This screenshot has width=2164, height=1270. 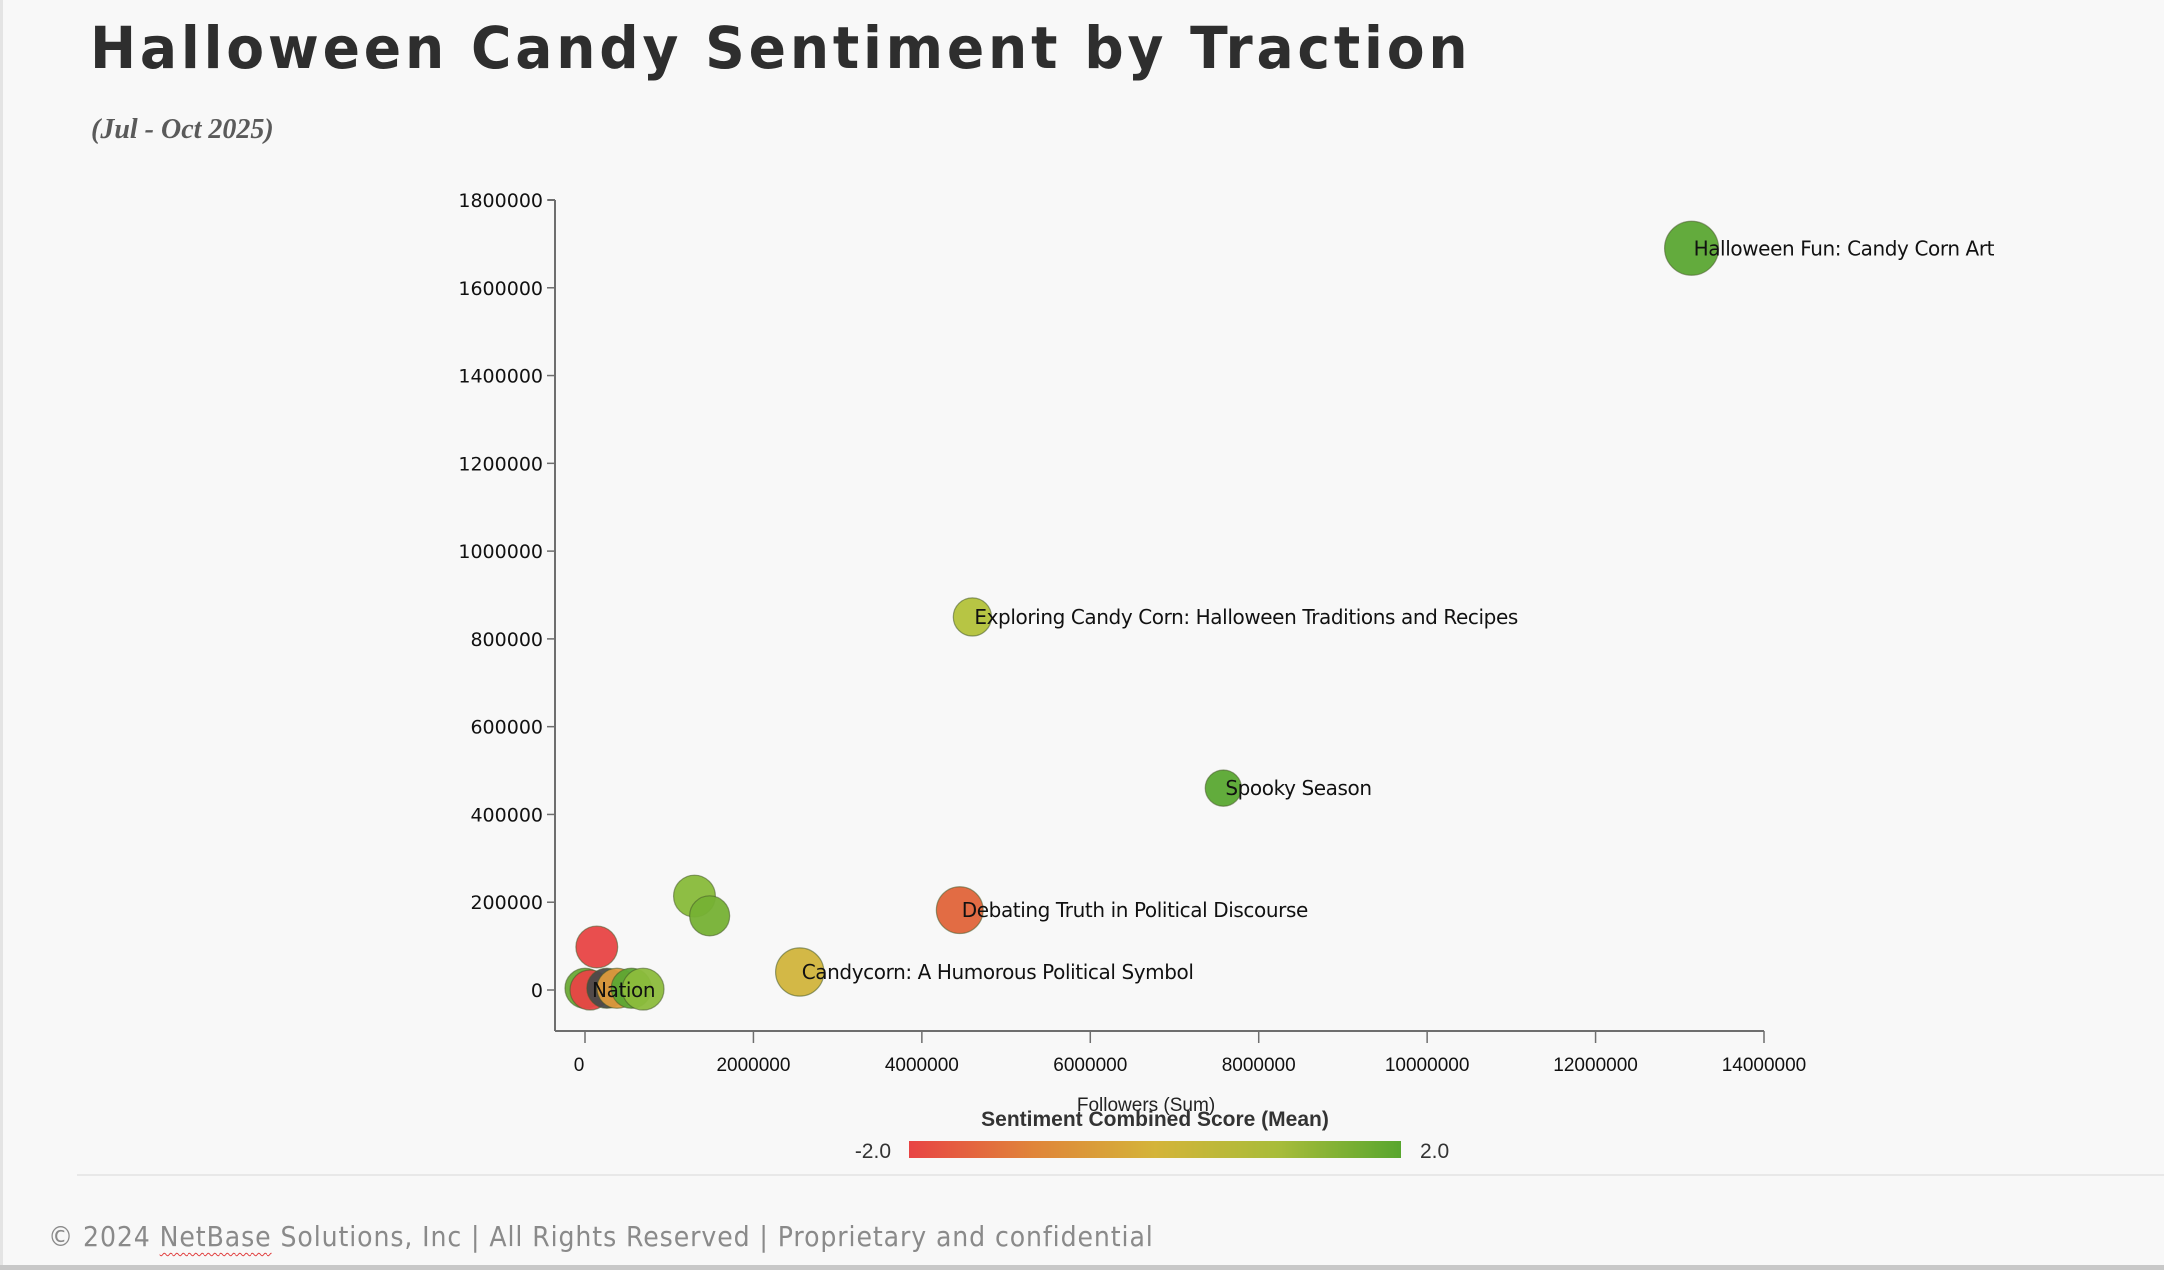 I want to click on y-tick-label: 1200000, so click(x=500, y=464).